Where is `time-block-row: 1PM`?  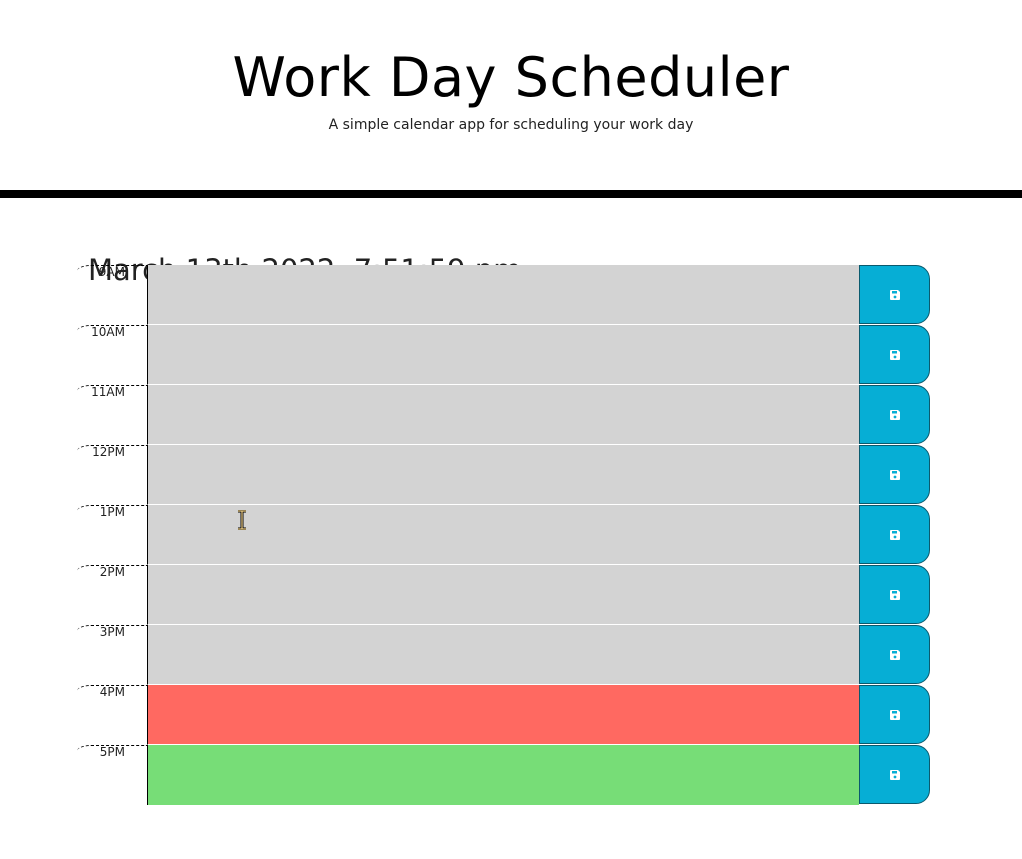 time-block-row: 1PM is located at coordinates (503, 535).